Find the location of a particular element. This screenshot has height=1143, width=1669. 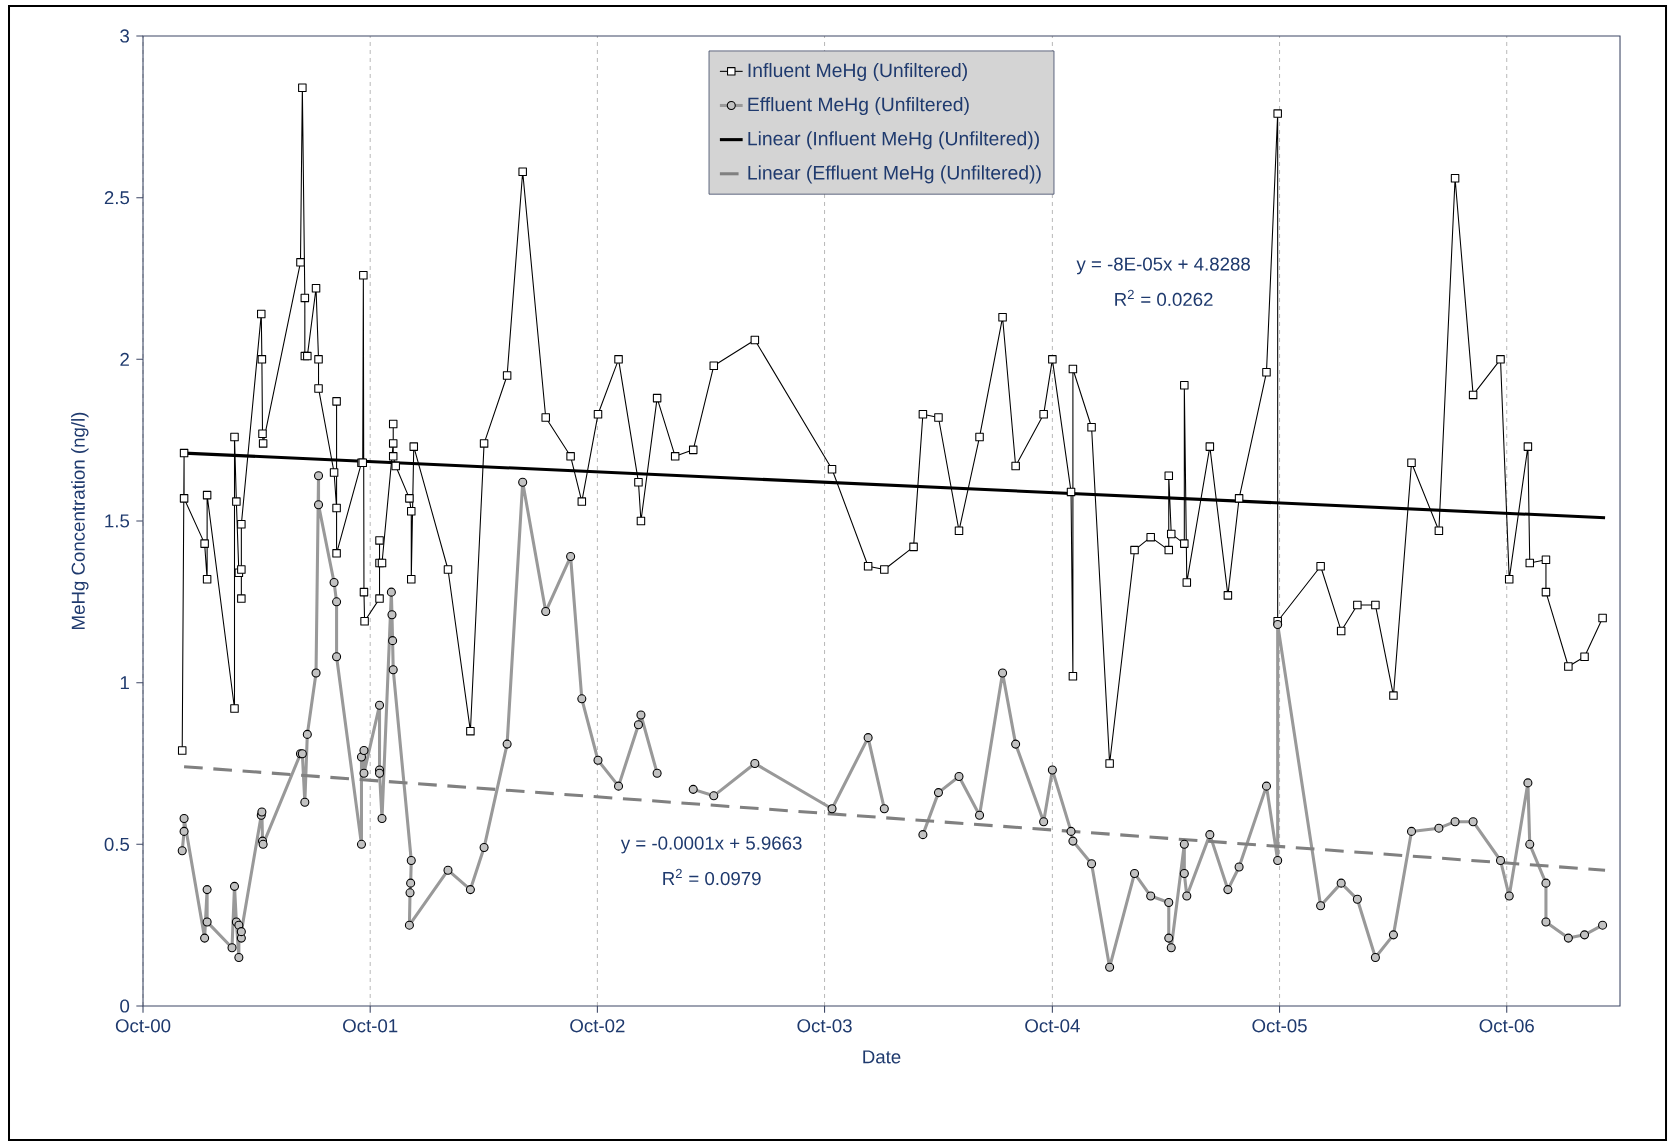

x-tick-label: Oct-02 is located at coordinates (597, 1026).